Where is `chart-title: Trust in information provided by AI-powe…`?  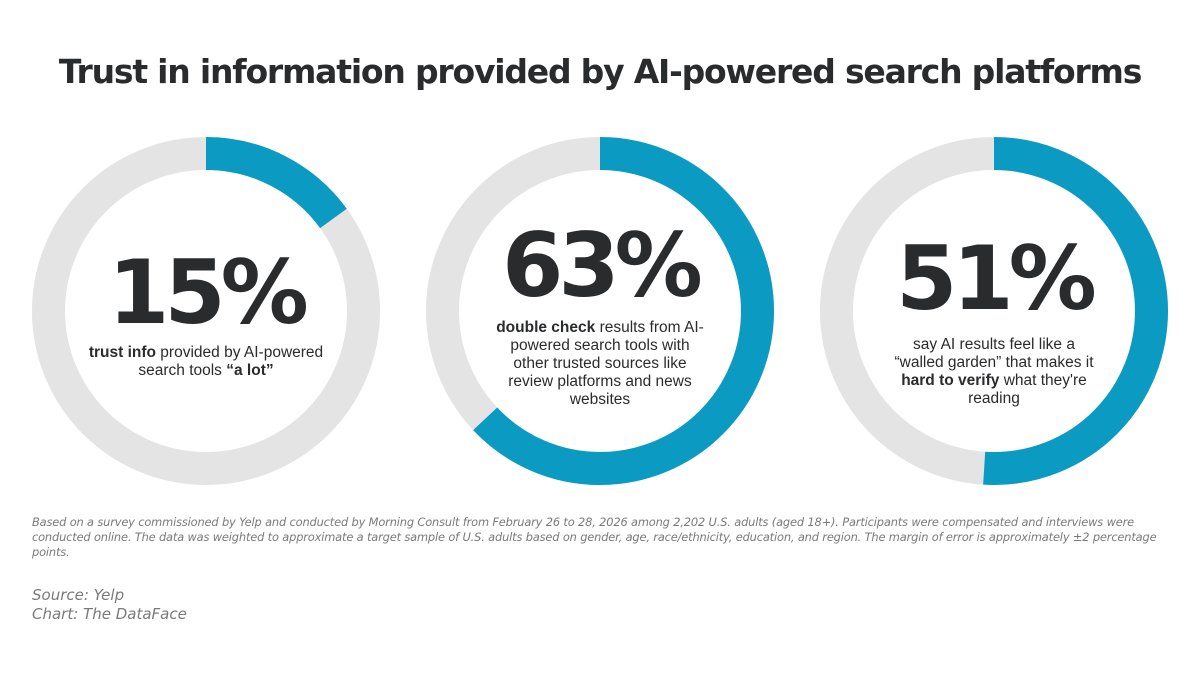
chart-title: Trust in information provided by AI-powe… is located at coordinates (600, 71).